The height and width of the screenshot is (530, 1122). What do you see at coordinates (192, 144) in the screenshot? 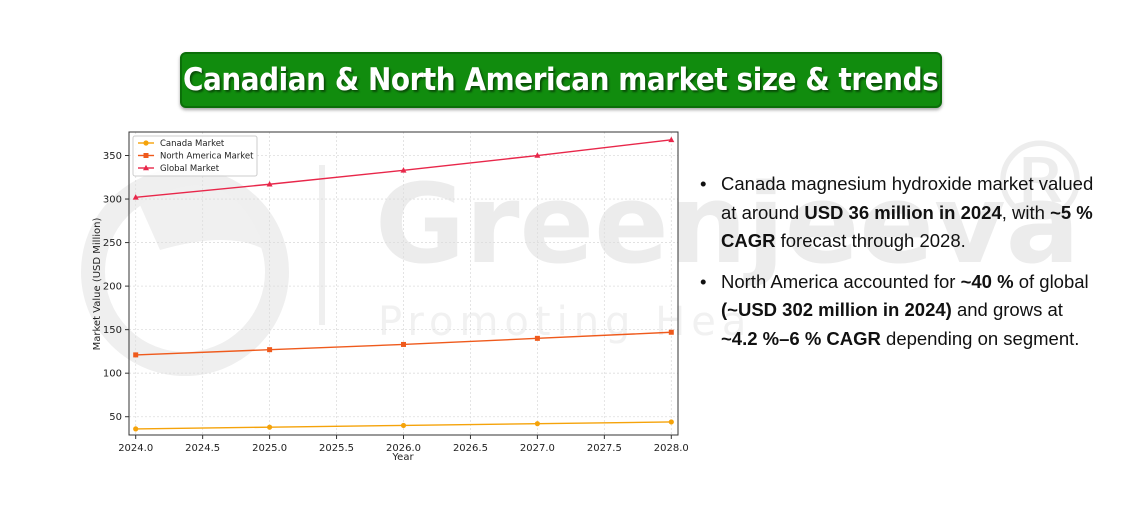
I see `legend-label-canada-market: Canada Market` at bounding box center [192, 144].